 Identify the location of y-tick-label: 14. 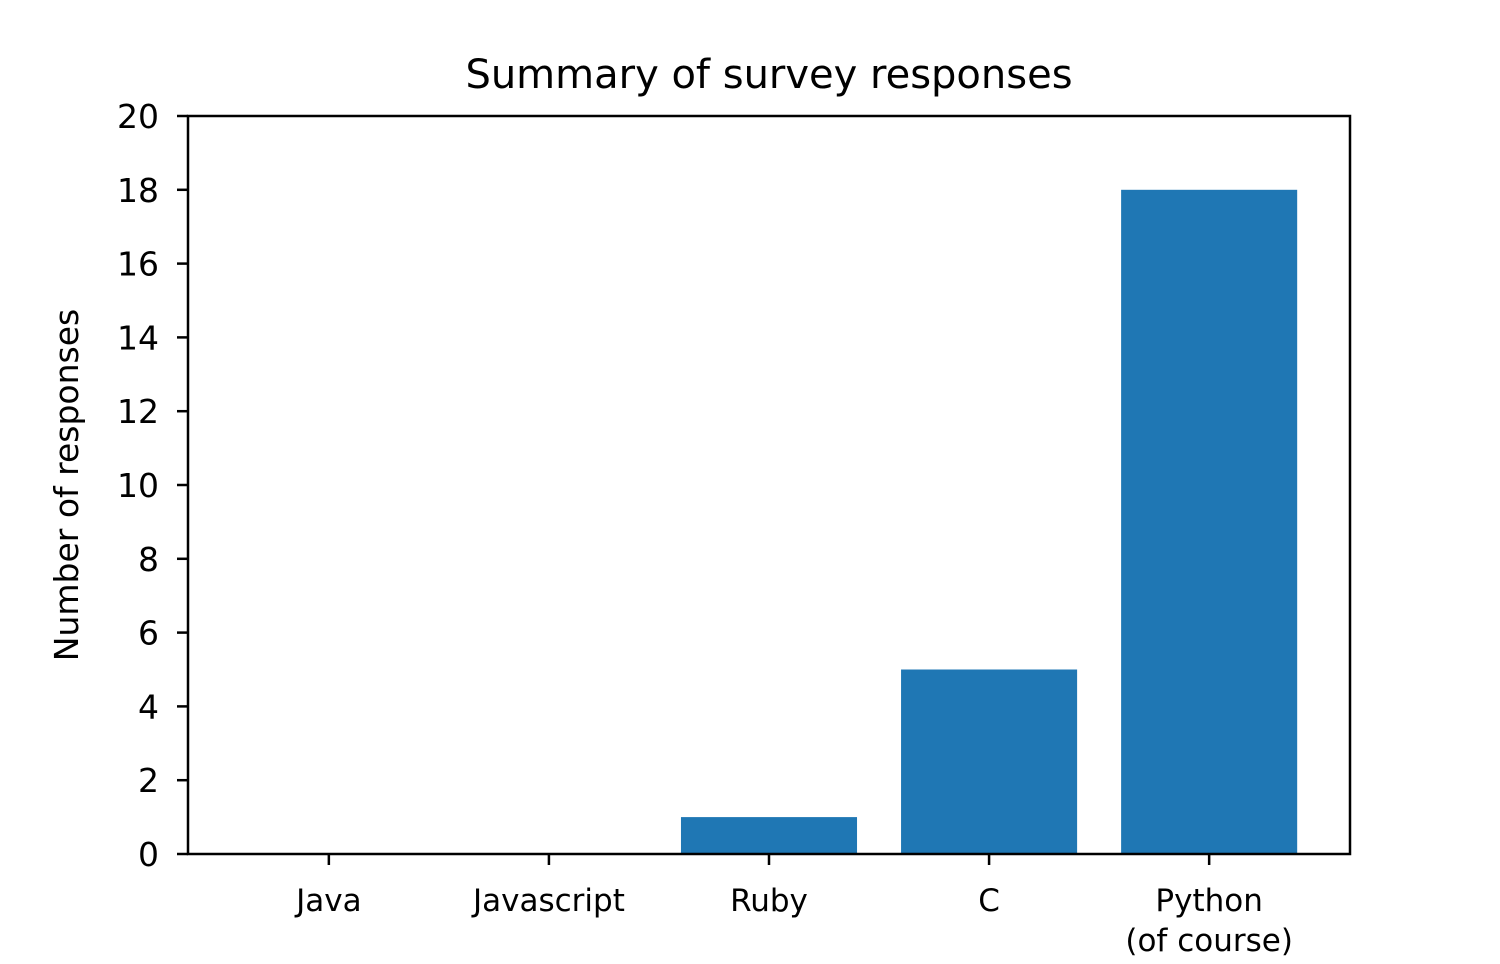
(138, 337).